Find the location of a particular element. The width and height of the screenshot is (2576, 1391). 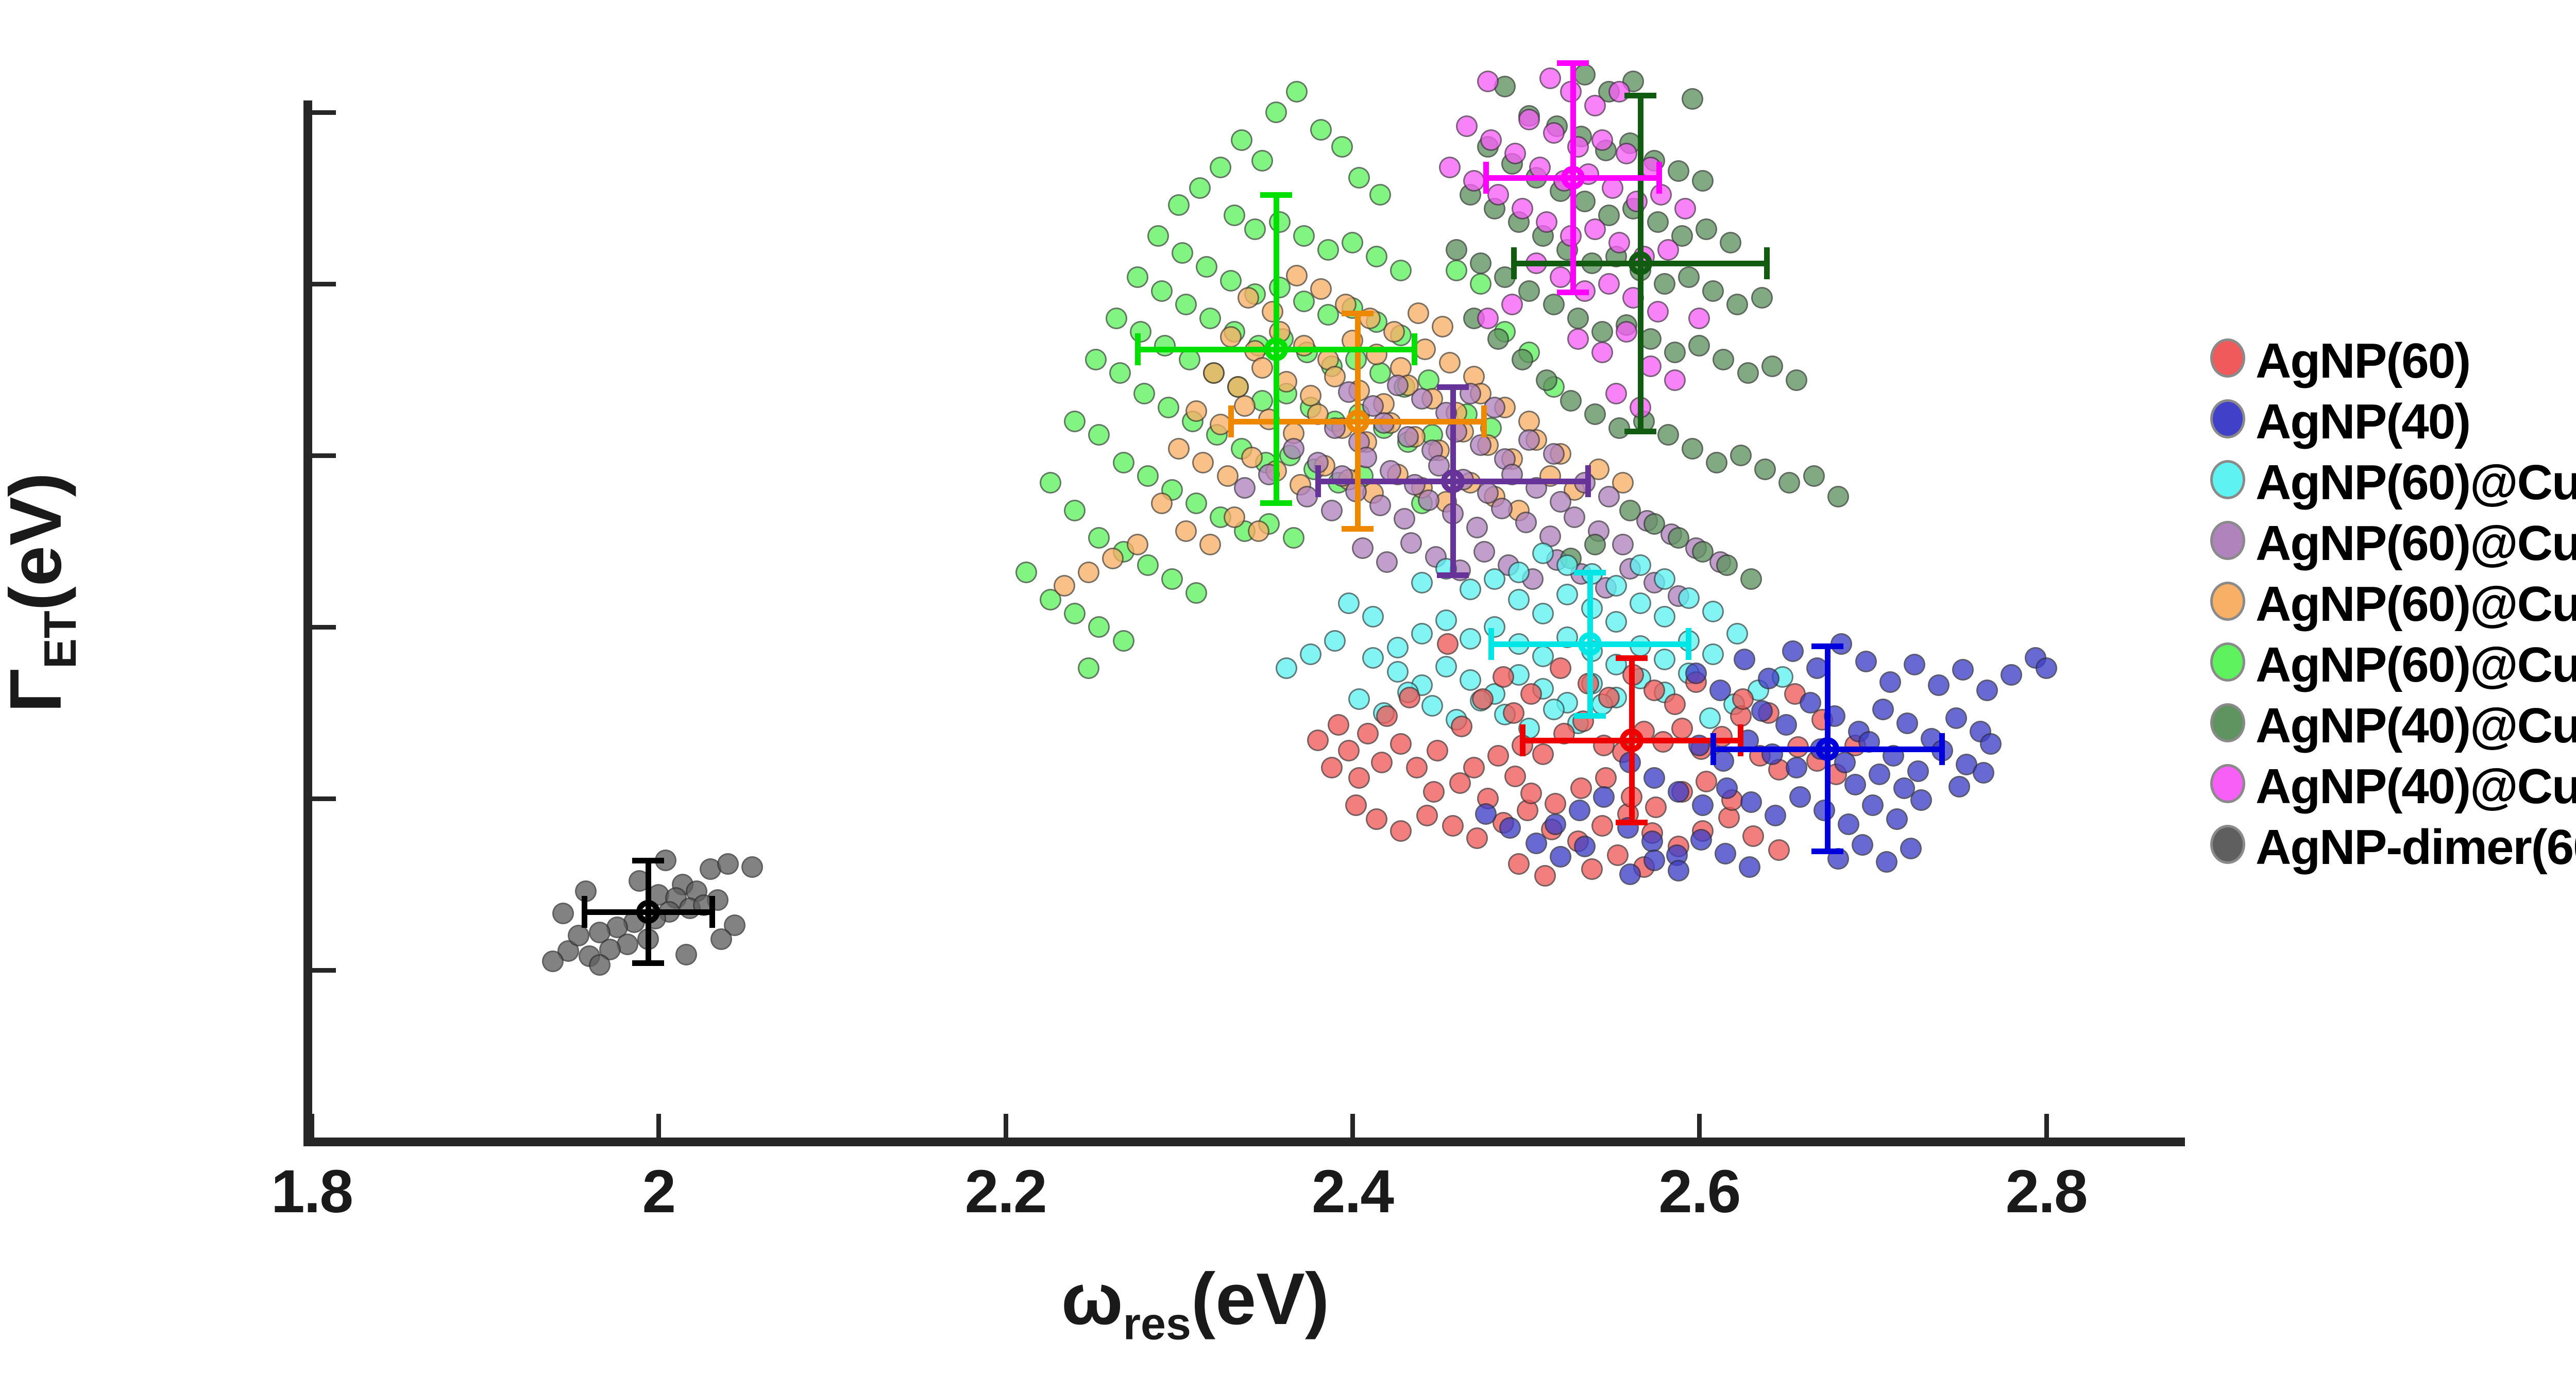

legend-item-2: AgNP(40) is located at coordinates (2393, 421).